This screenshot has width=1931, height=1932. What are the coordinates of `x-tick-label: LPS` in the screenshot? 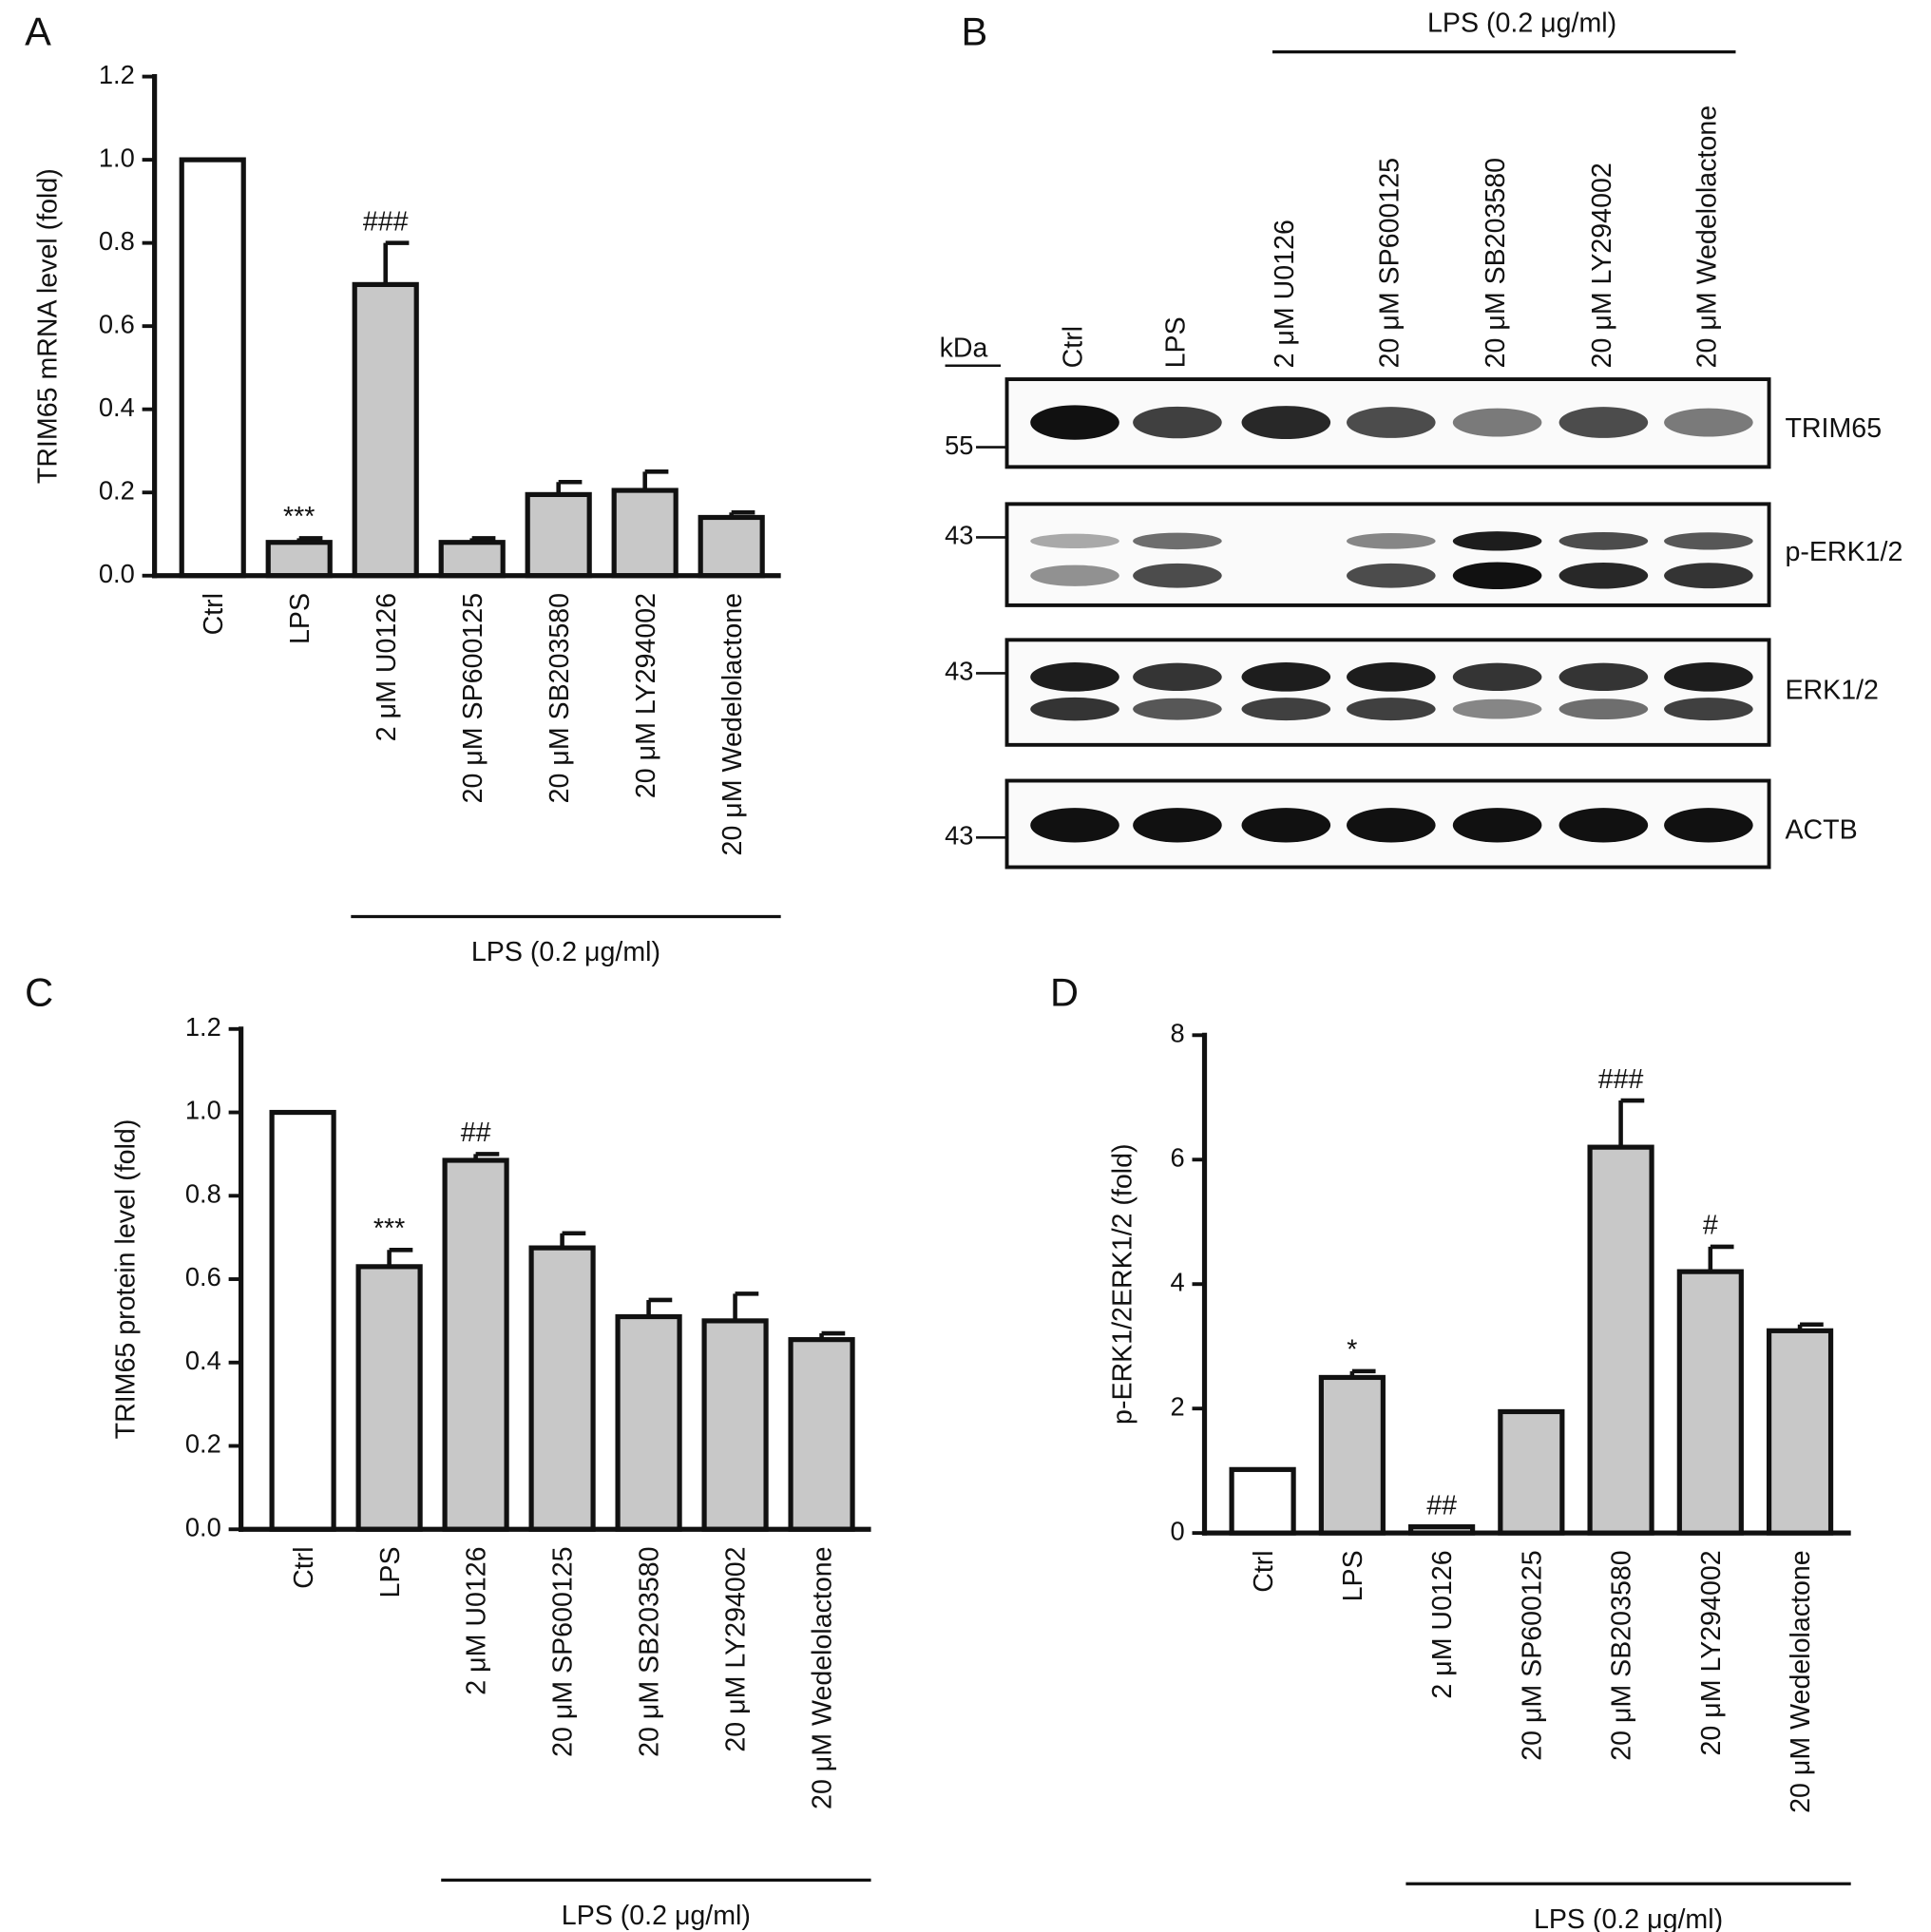 It's located at (1353, 1575).